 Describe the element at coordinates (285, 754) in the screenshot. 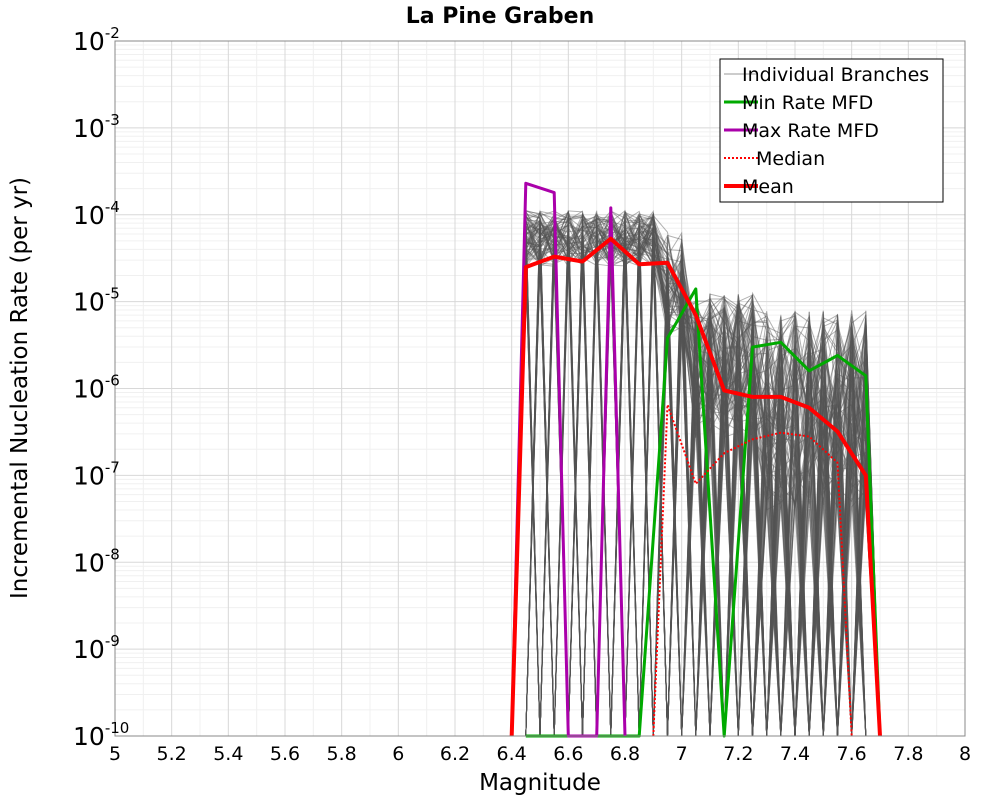

I see `x-tick-label: 5.6` at that location.